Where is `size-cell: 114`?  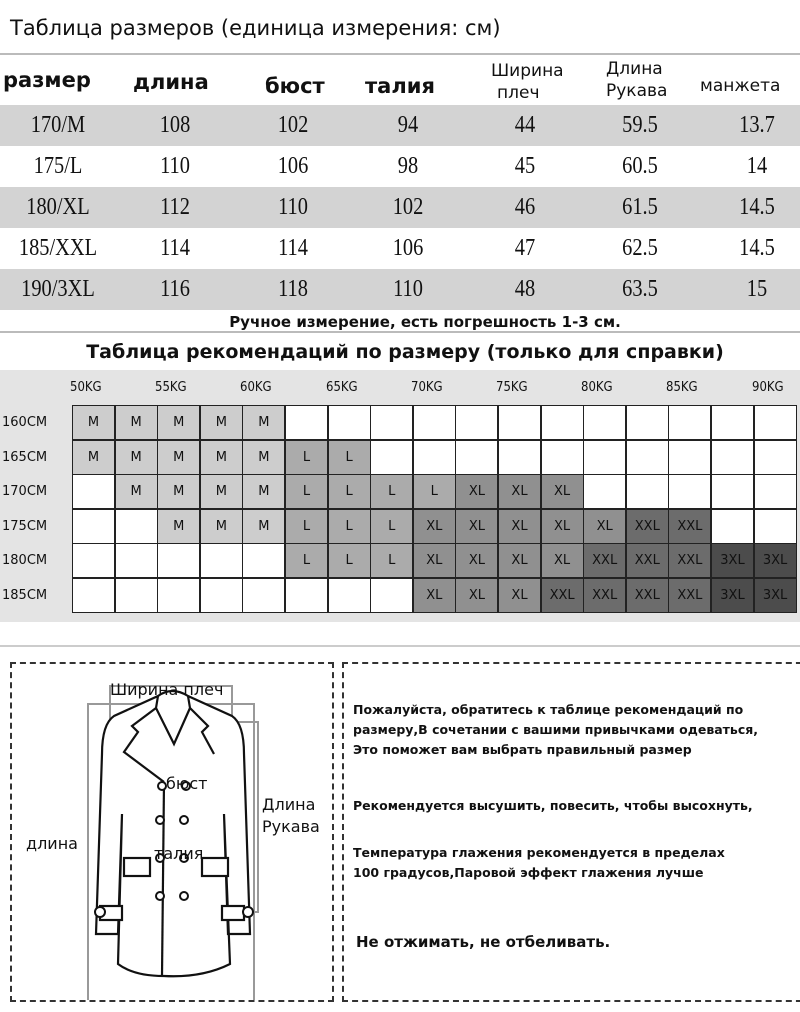
size-cell: 114 is located at coordinates (293, 248).